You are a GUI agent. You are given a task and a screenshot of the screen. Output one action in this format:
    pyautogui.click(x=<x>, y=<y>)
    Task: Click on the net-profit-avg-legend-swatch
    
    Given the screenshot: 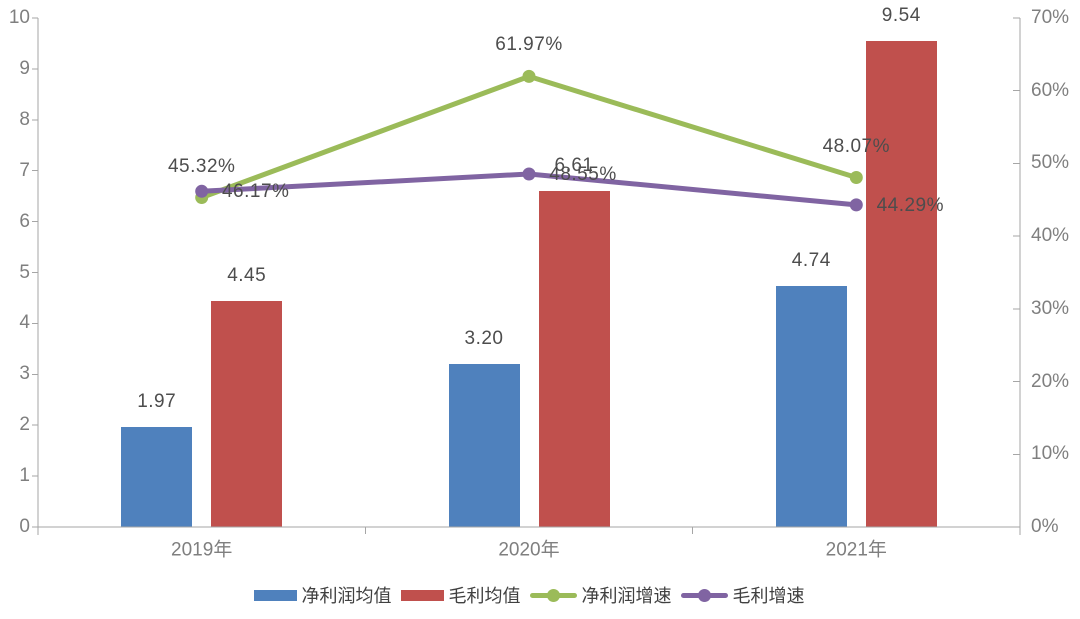 What is the action you would take?
    pyautogui.click(x=275, y=595)
    